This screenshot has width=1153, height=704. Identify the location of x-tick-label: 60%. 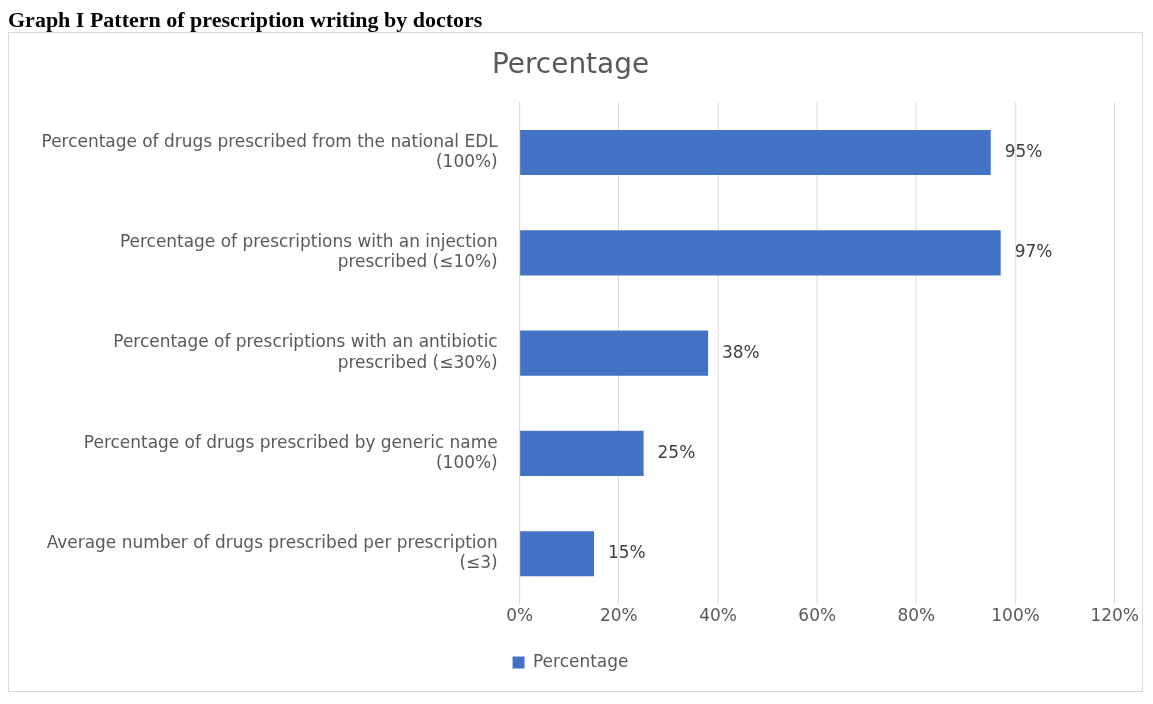
(817, 615).